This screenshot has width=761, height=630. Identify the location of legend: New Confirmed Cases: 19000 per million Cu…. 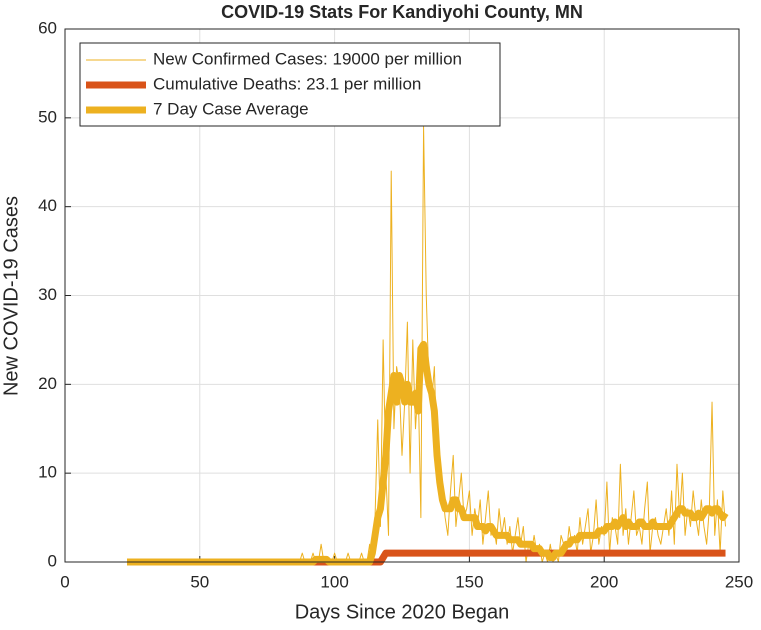
(290, 84).